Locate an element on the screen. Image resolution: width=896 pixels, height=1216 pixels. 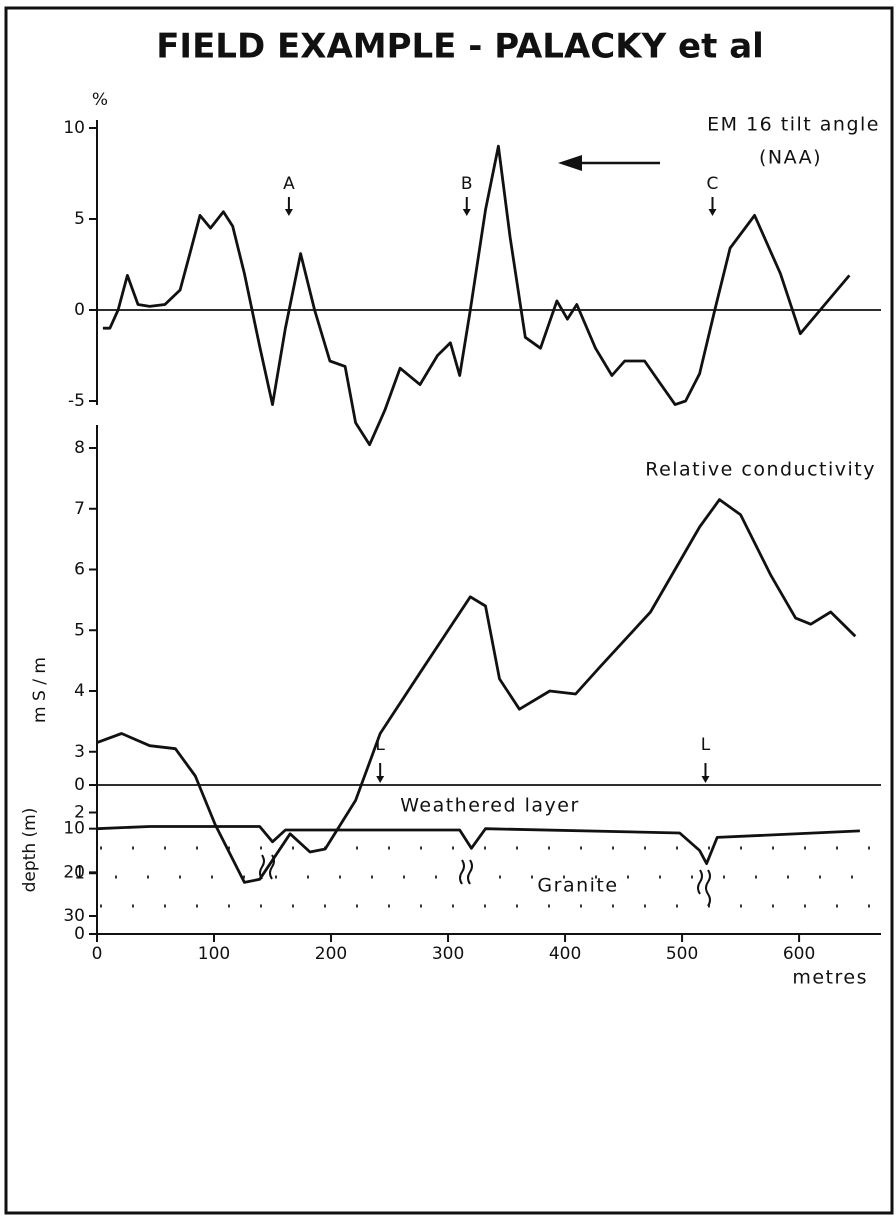
marker-label: B is located at coordinates (467, 184).